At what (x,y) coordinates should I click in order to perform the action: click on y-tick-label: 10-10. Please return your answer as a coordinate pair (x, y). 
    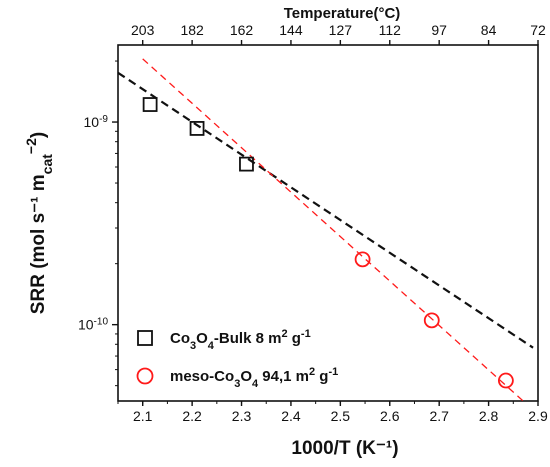
    Looking at the image, I should click on (93, 324).